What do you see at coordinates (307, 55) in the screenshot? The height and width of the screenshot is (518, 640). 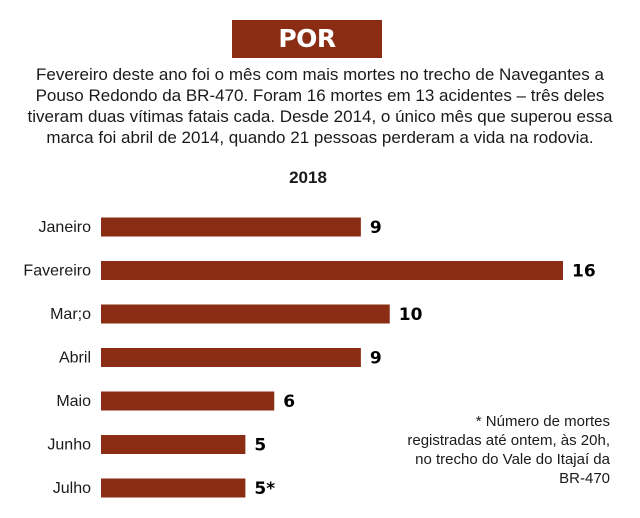 I see `chart-title-badge: POR MESES` at bounding box center [307, 55].